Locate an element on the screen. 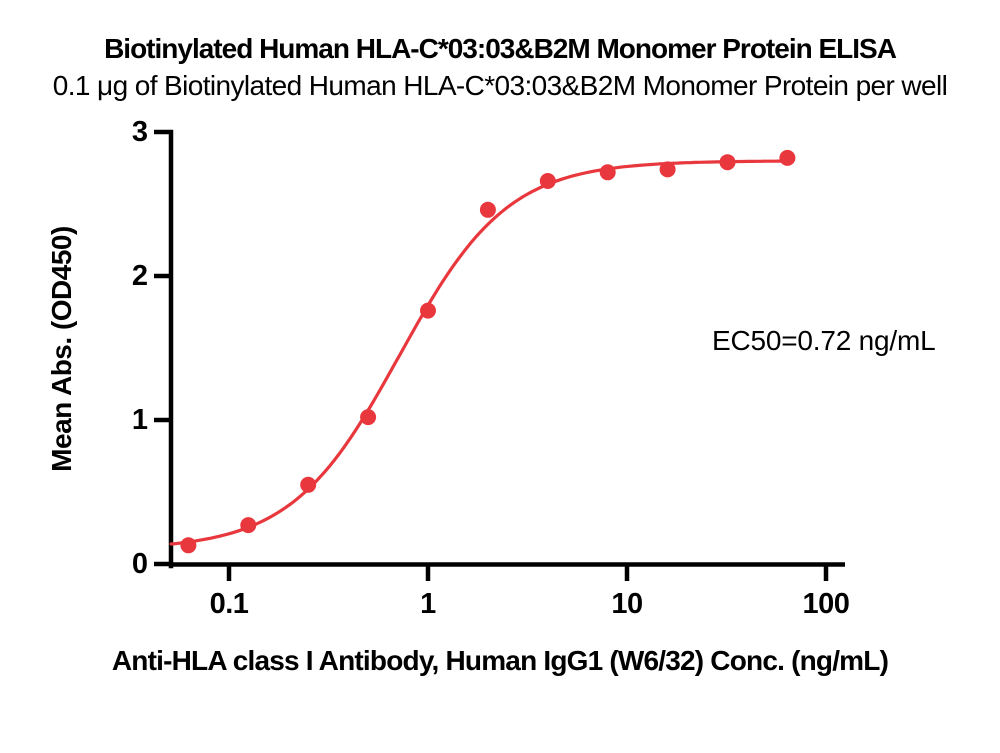  y-tick-label: 0 is located at coordinates (139, 564).